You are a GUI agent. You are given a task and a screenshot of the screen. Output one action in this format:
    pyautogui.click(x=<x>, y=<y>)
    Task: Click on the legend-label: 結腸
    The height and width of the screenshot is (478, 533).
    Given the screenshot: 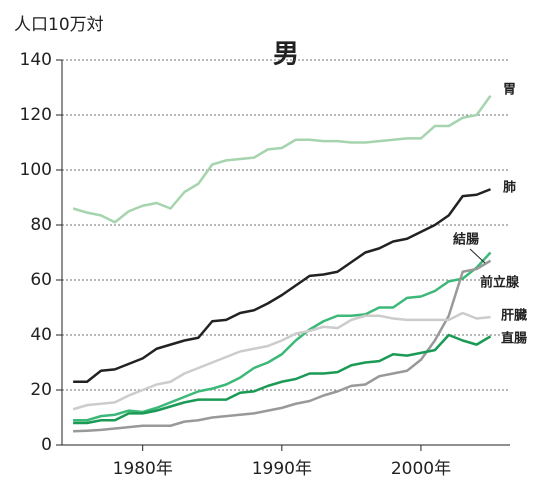 What is the action you would take?
    pyautogui.click(x=466, y=240)
    